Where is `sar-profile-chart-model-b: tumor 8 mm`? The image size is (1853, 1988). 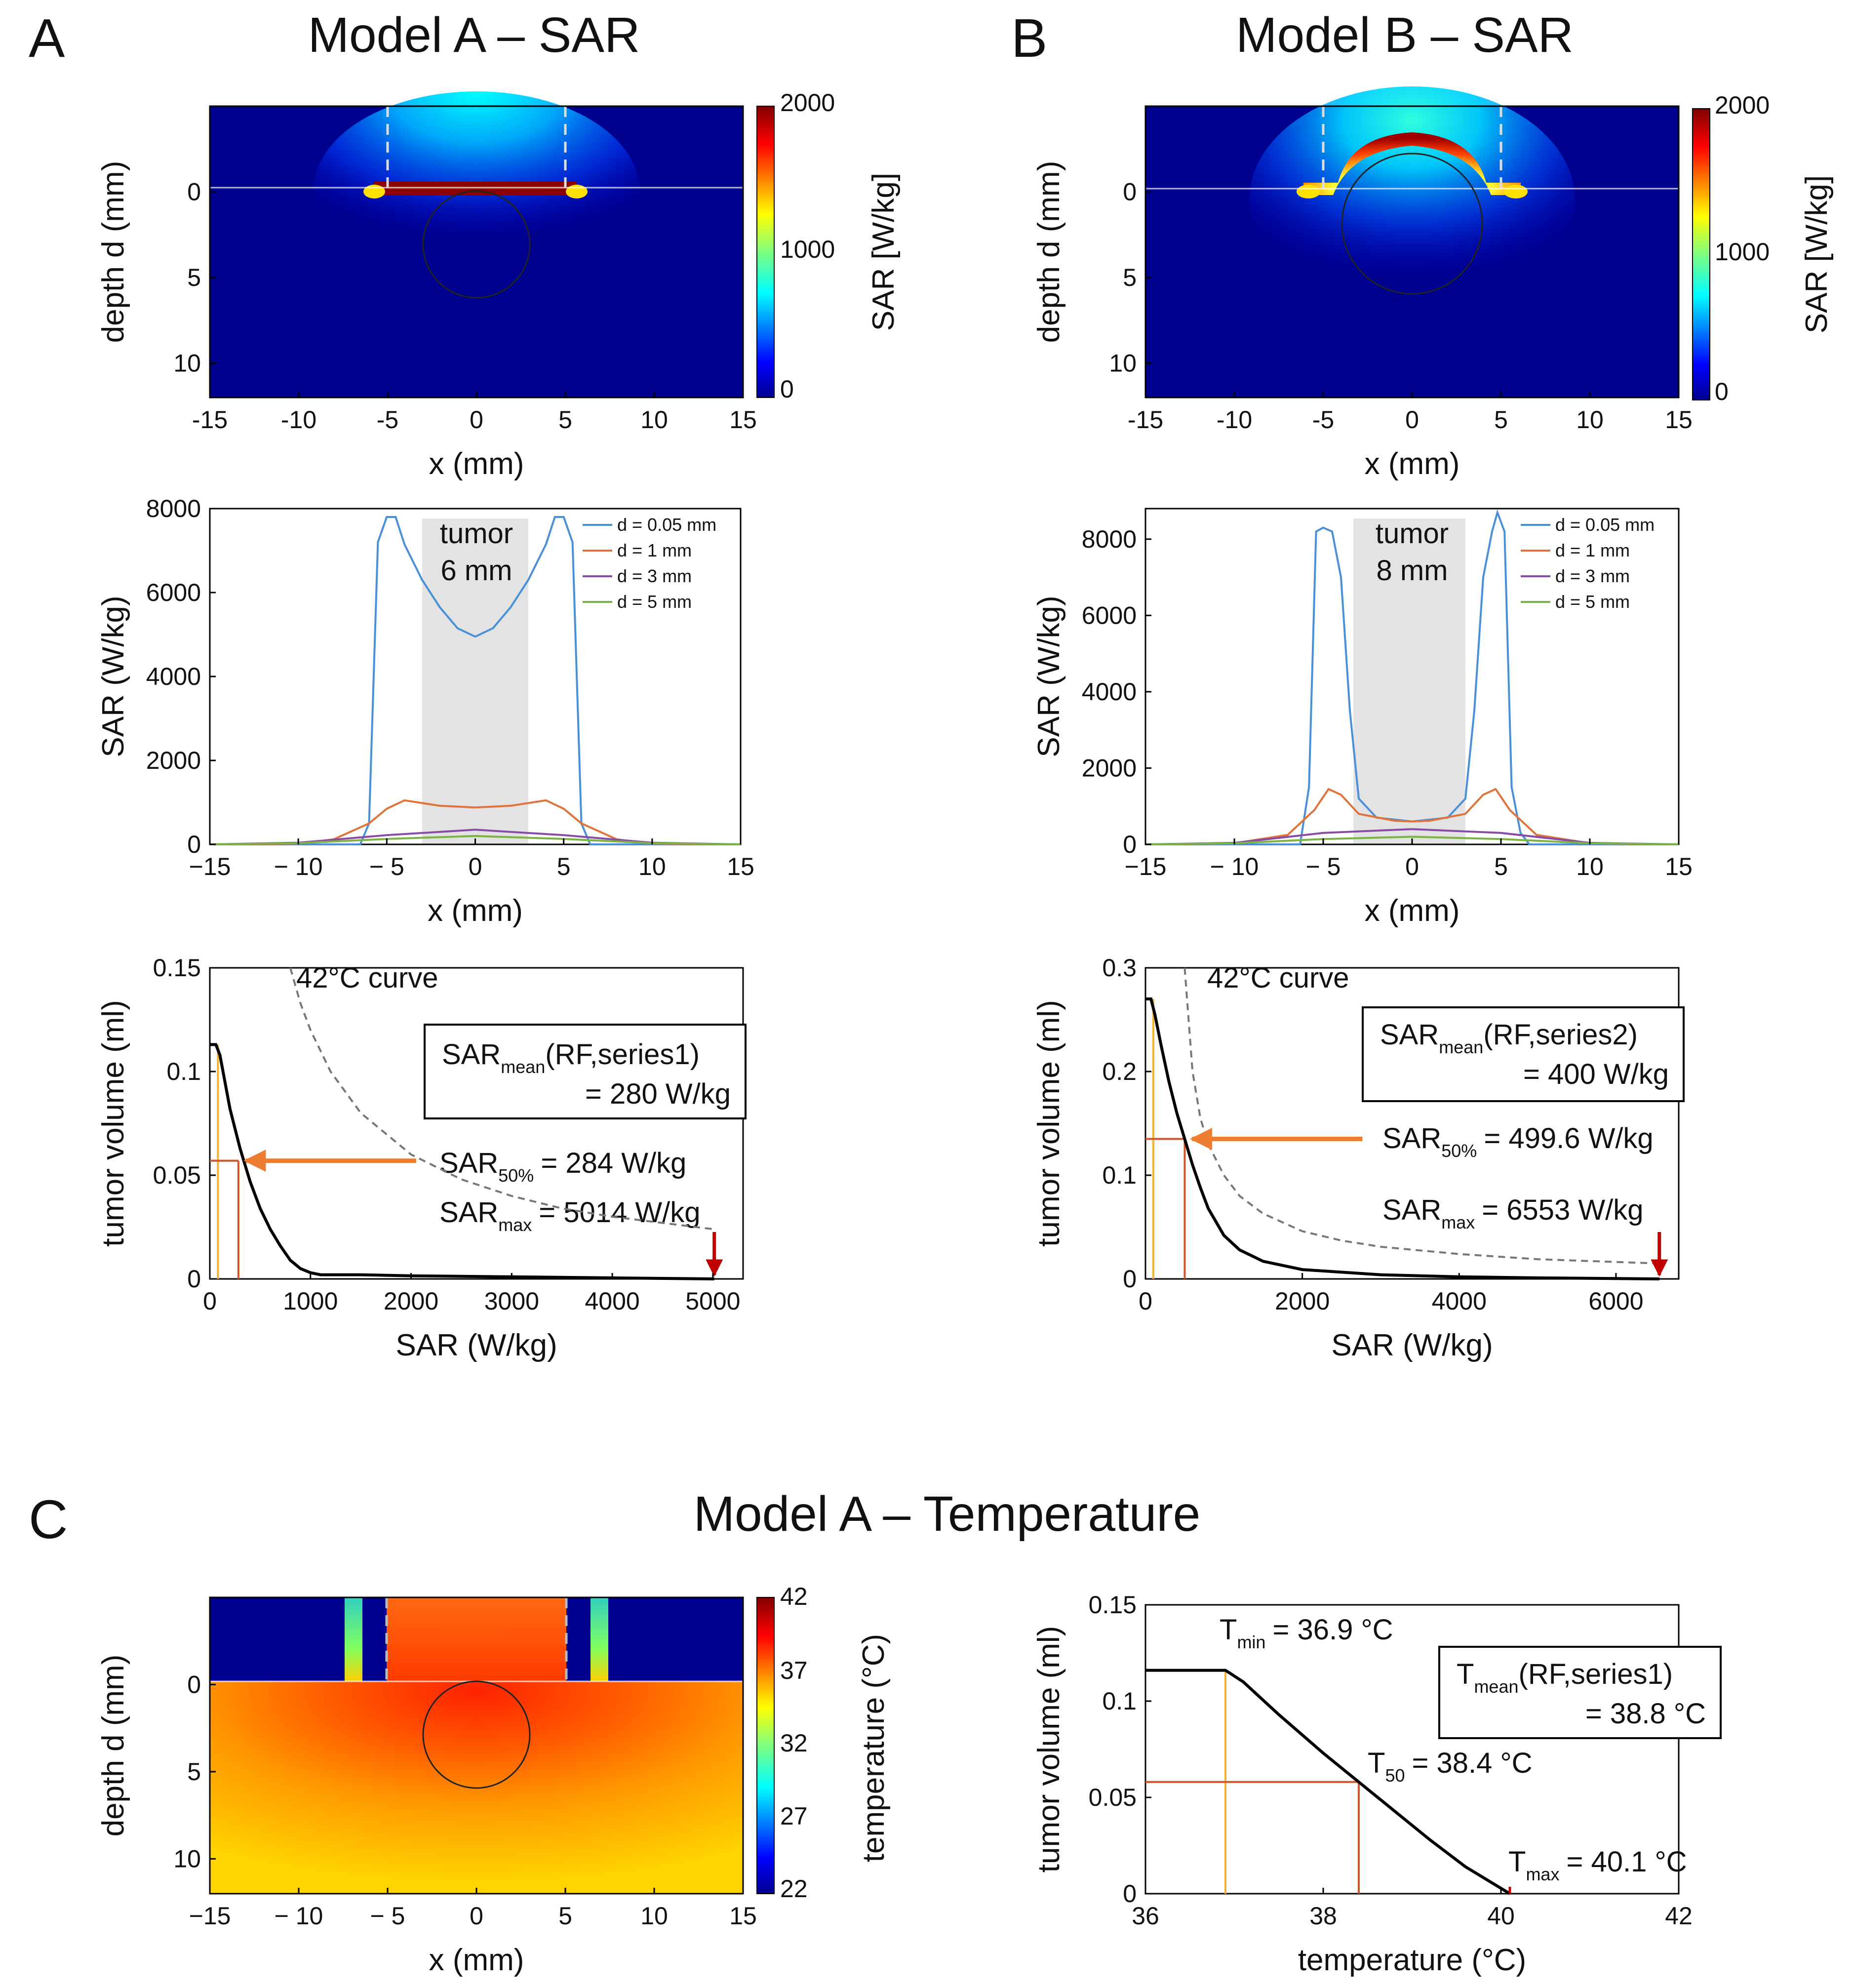
sar-profile-chart-model-b: tumor 8 mm is located at coordinates (1412, 677).